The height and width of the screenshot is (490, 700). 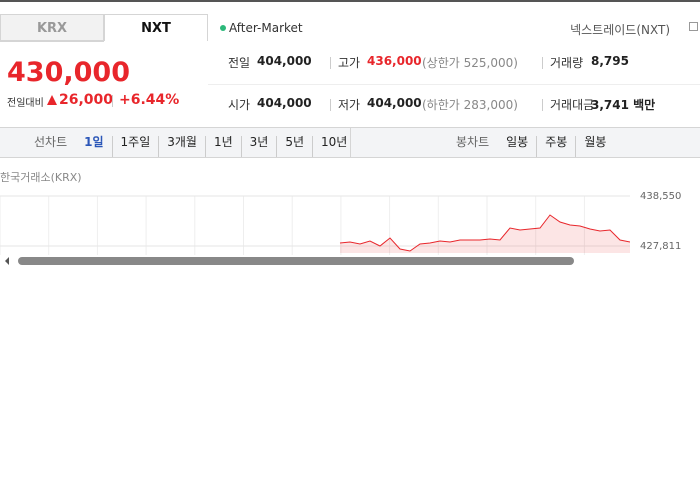 I want to click on period-button: 월봉, so click(x=594, y=146).